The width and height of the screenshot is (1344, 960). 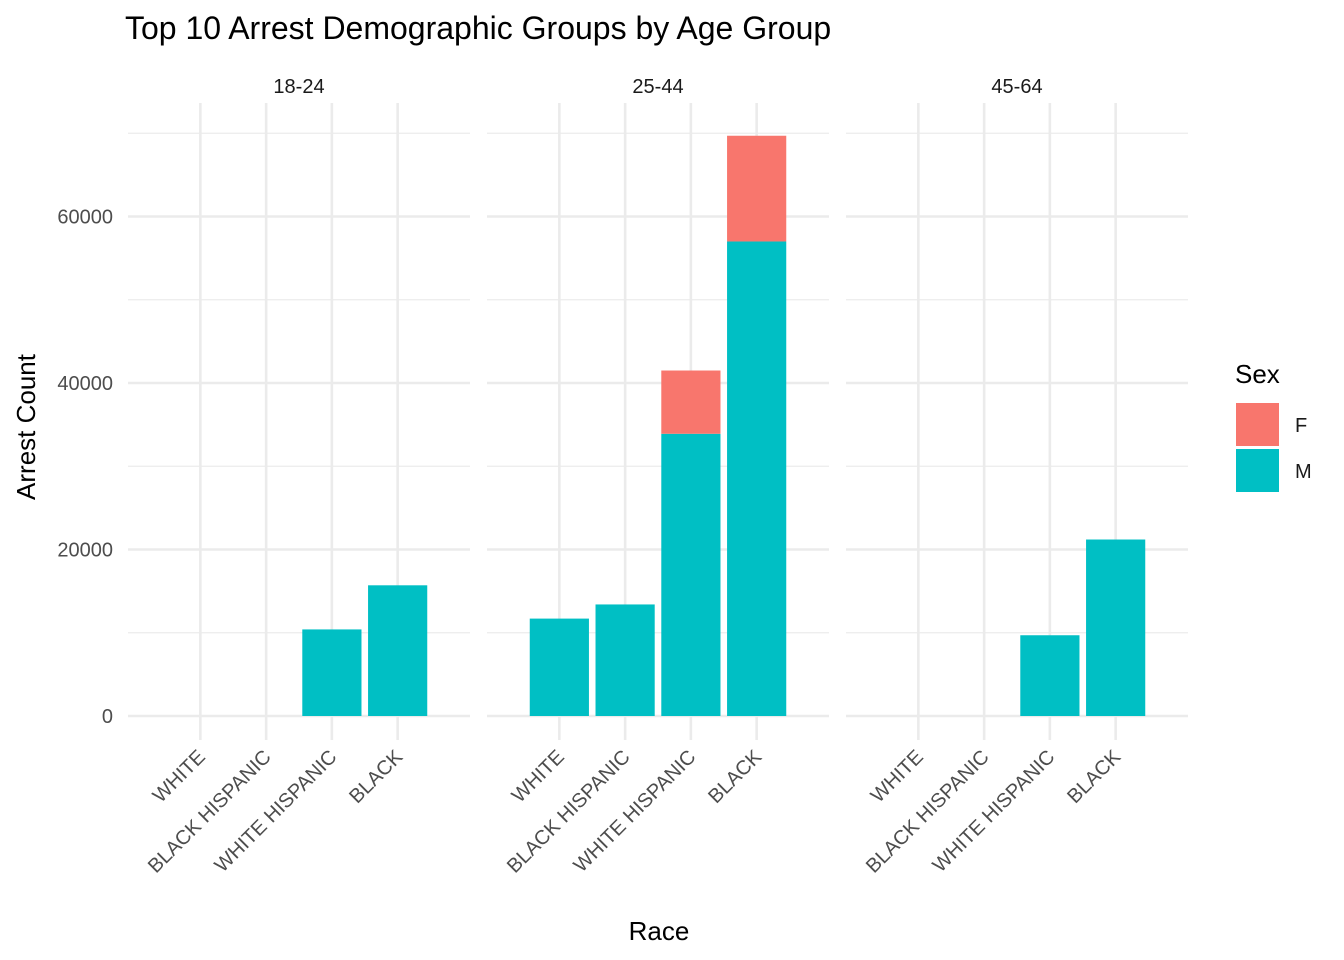 What do you see at coordinates (757, 188) in the screenshot?
I see `bar-25-44-black-F` at bounding box center [757, 188].